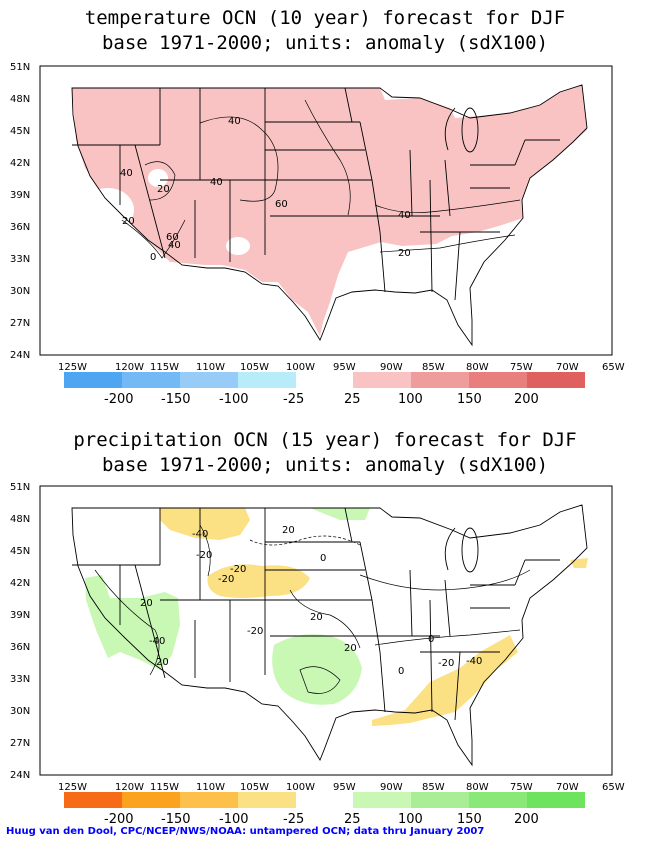 The height and width of the screenshot is (841, 650). What do you see at coordinates (567, 367) in the screenshot?
I see `lon-label: 70W` at bounding box center [567, 367].